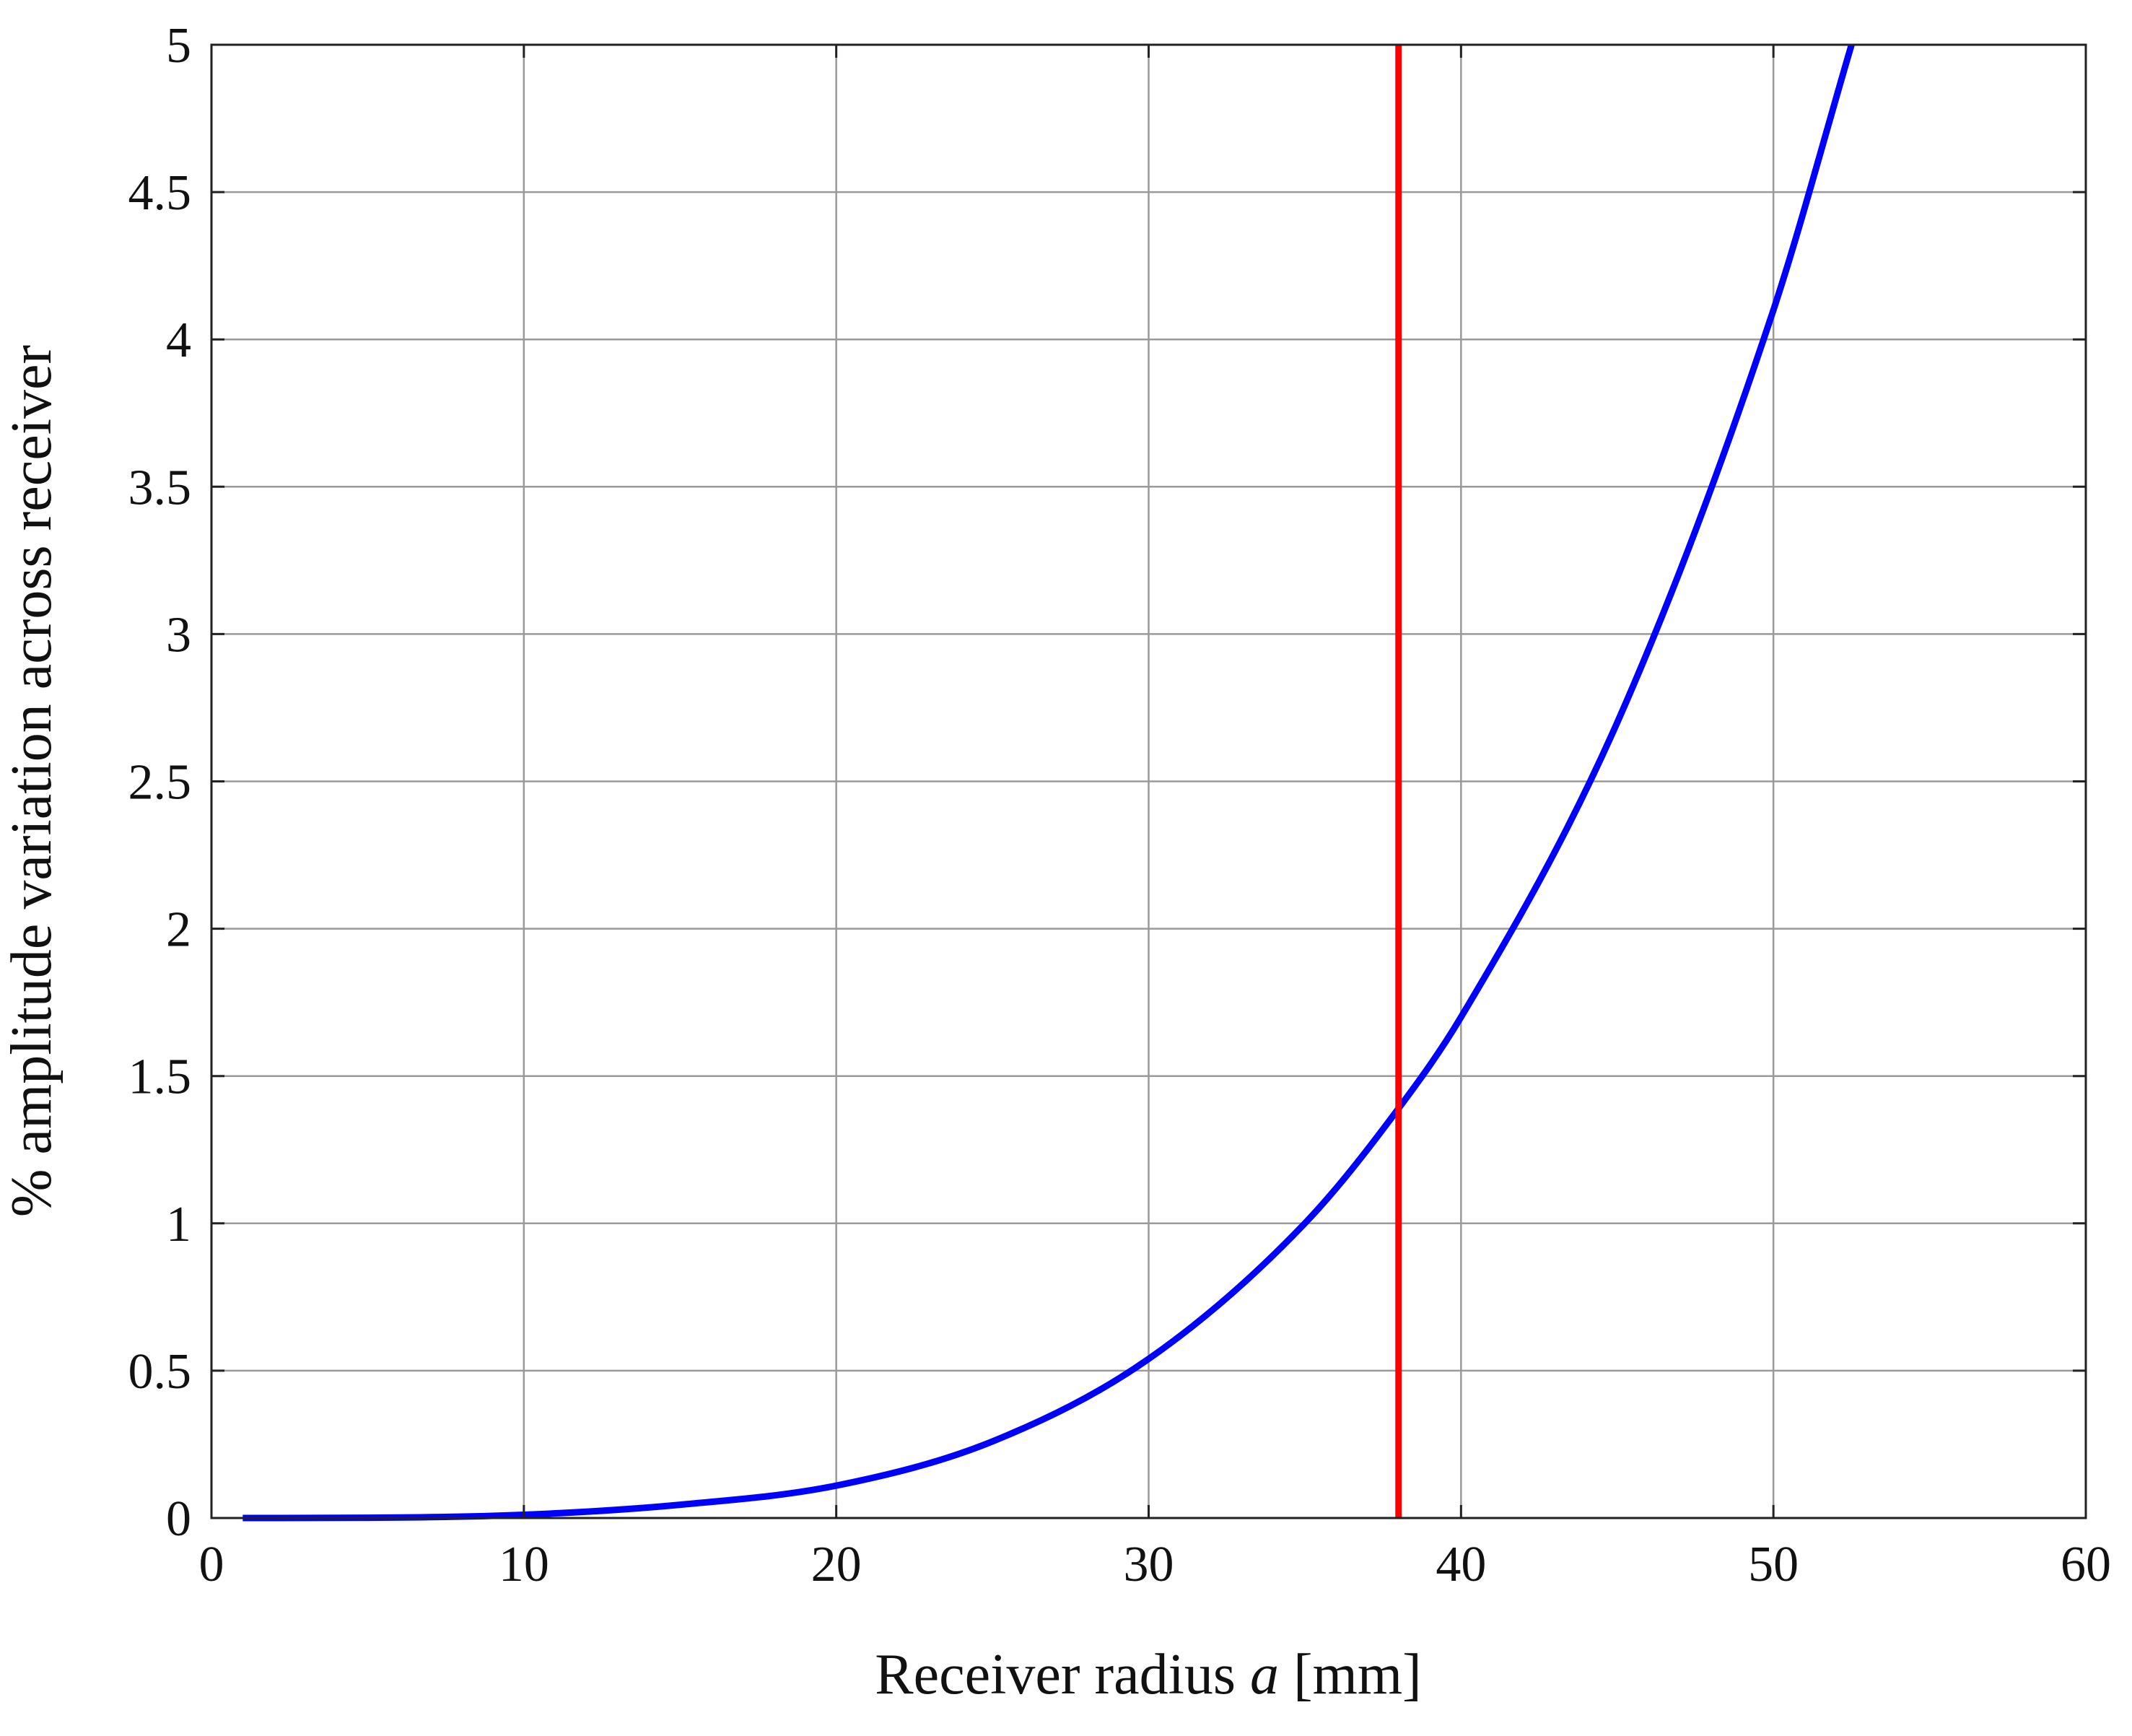  What do you see at coordinates (32, 781) in the screenshot?
I see `y-axis-label: % amplitude variation across receiver` at bounding box center [32, 781].